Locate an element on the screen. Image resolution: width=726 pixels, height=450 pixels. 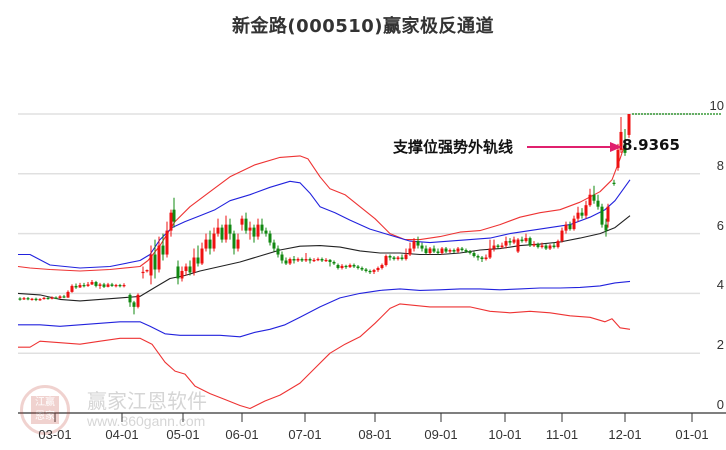
watermark-logo-icon: 江赢恩家 is located at coordinates (45, 410).